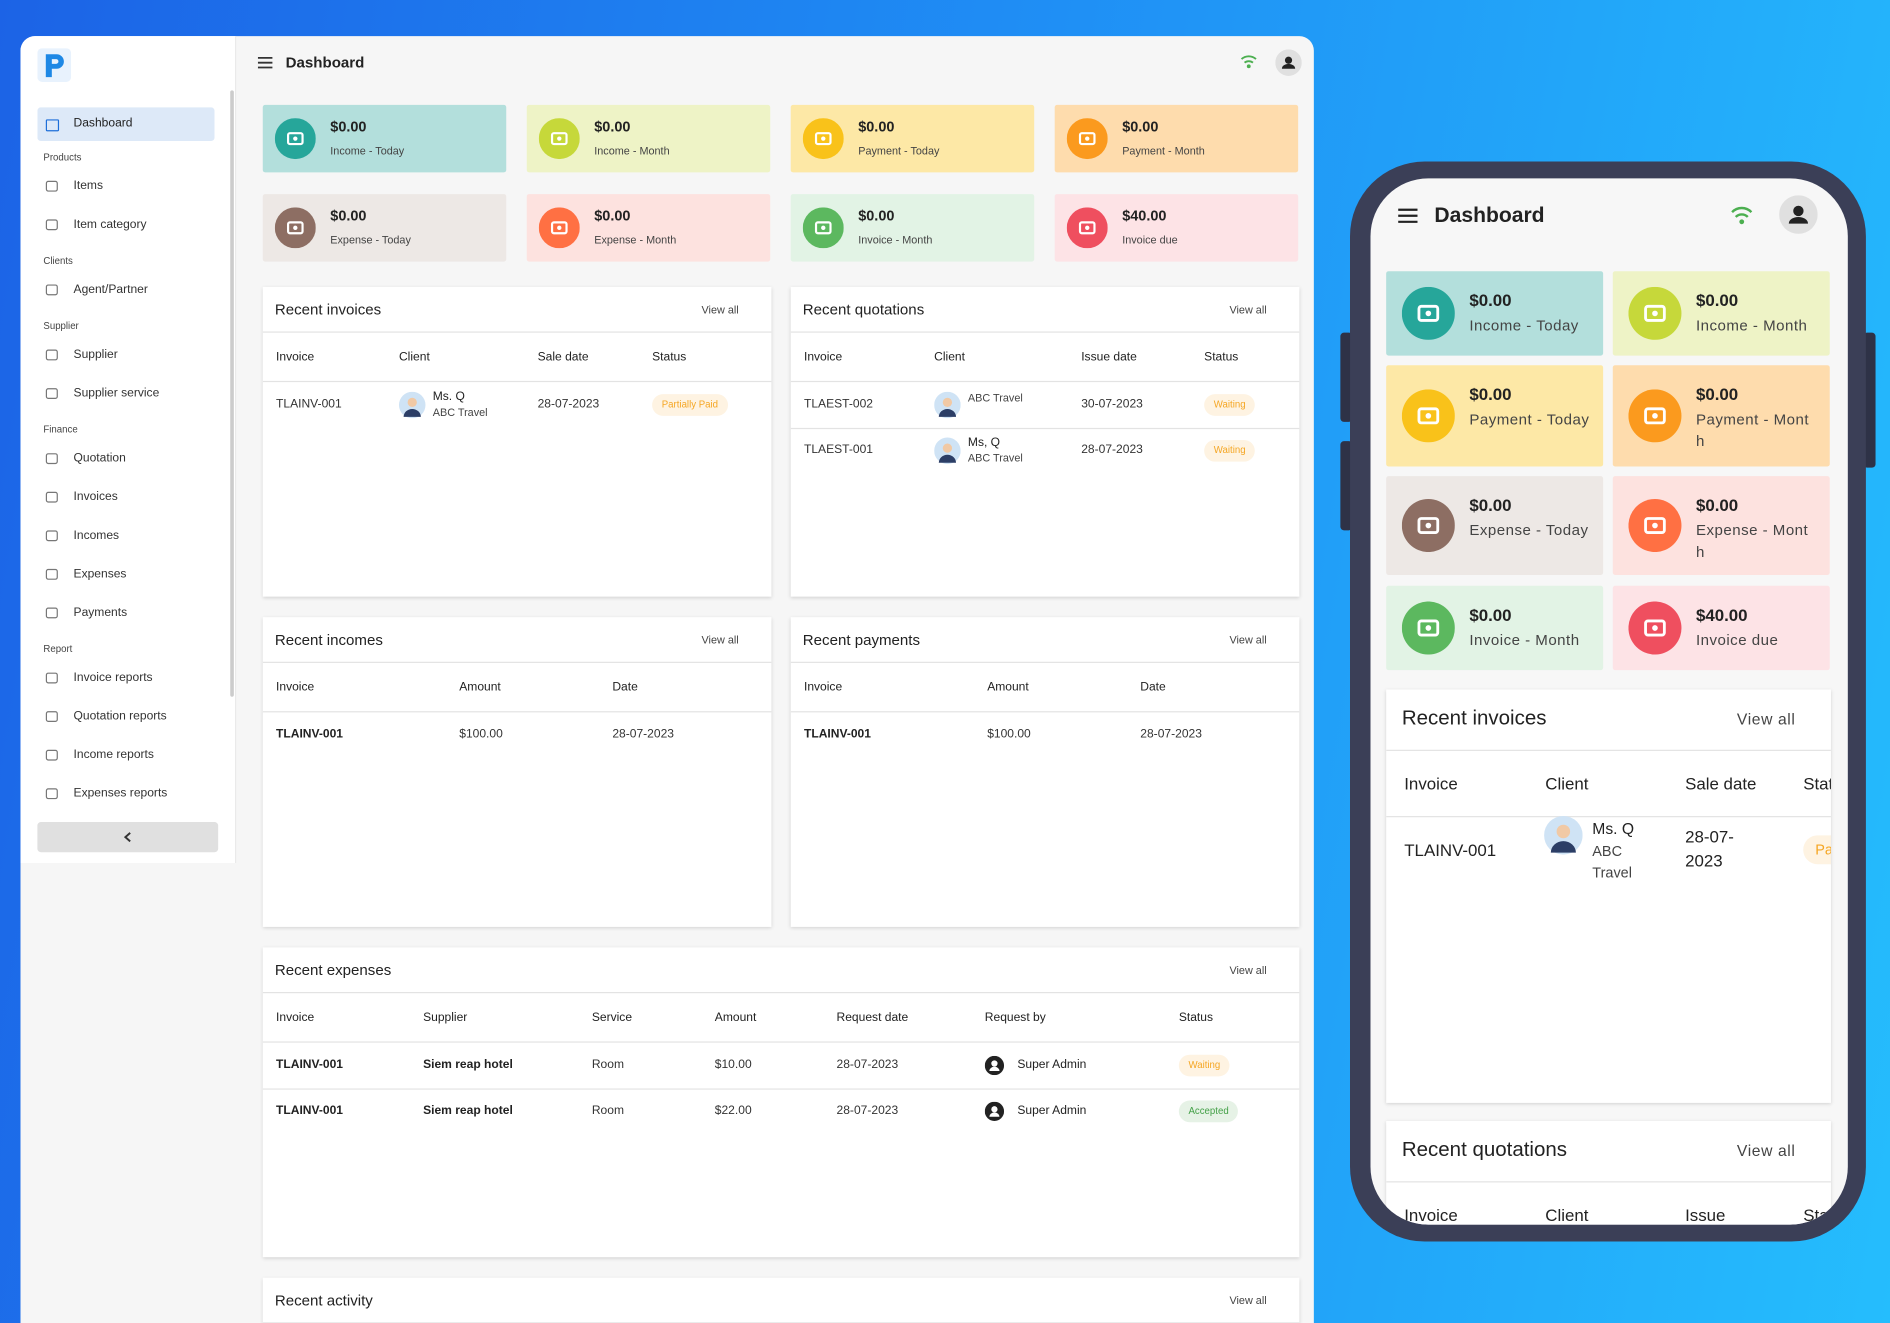 This screenshot has height=1323, width=1890. Describe the element at coordinates (125, 678) in the screenshot. I see `nav-item: Invoice reports` at that location.